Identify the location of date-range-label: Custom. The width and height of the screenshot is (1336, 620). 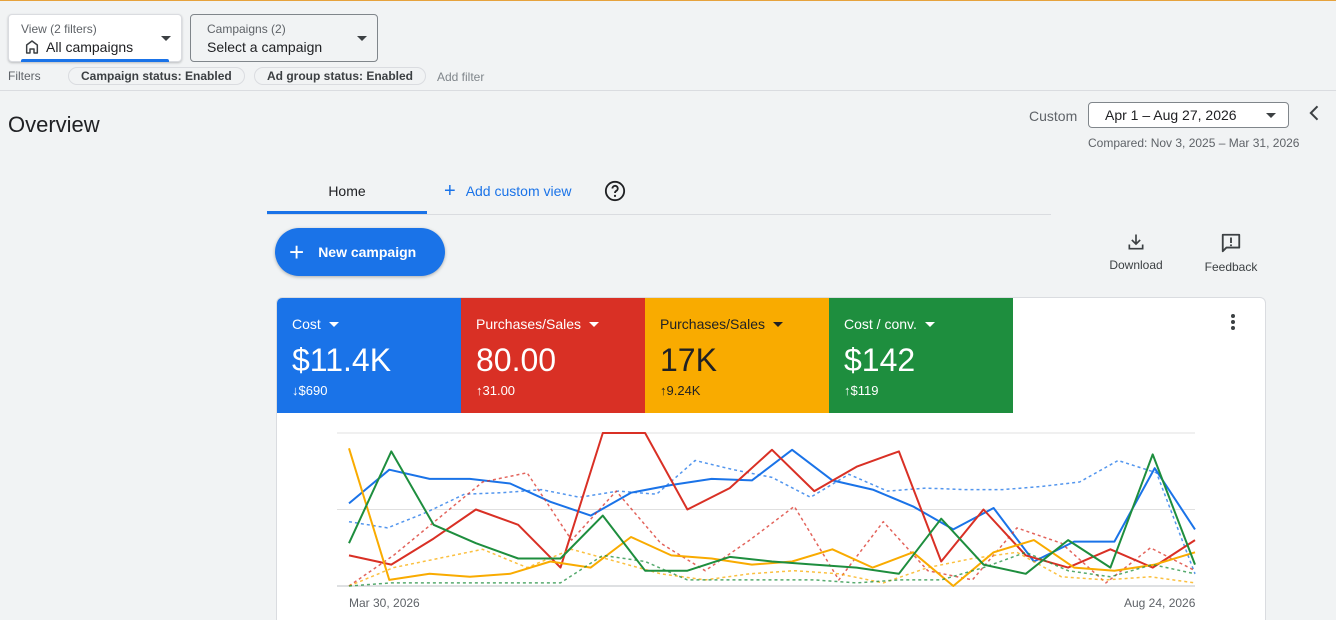
(1053, 116).